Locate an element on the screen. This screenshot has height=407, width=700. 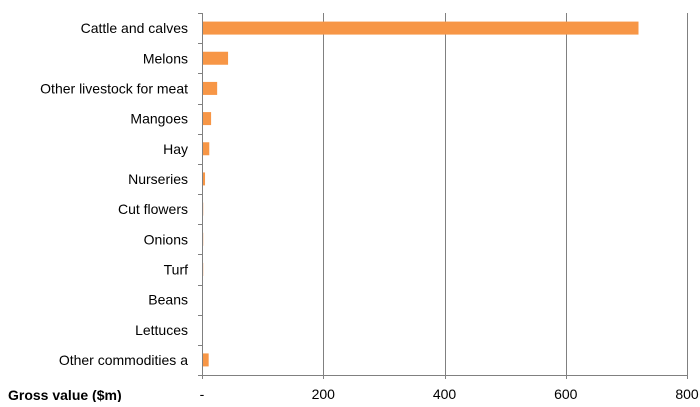
bar-other-livestock-for-meat is located at coordinates (210, 88).